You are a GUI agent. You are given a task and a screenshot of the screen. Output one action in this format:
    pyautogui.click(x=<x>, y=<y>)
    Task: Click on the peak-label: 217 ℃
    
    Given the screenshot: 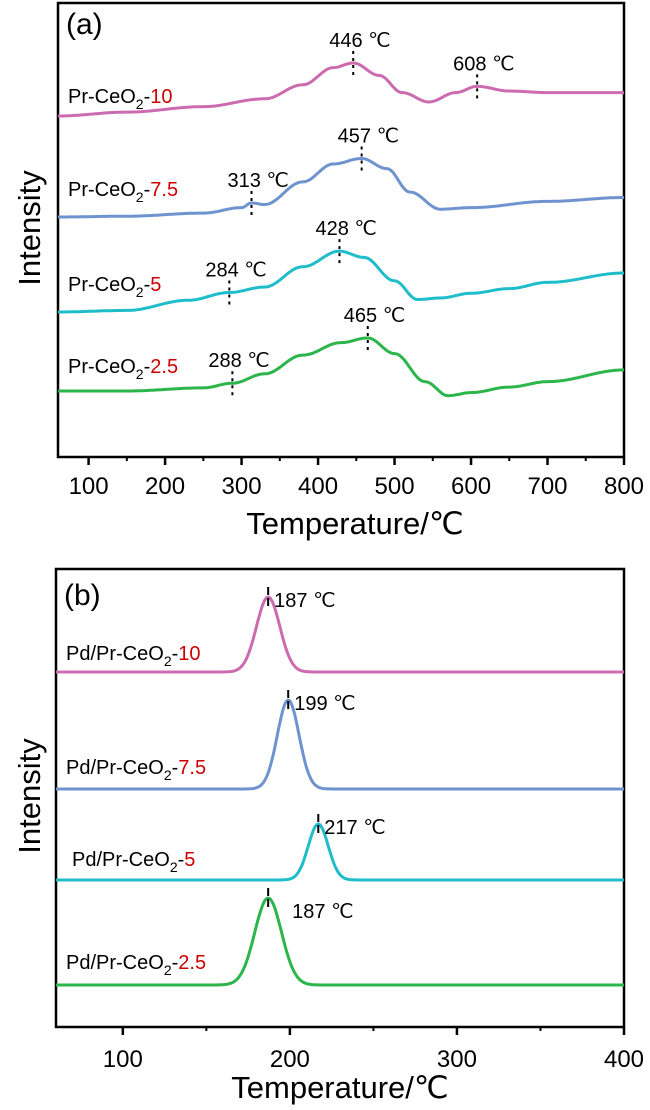 What is the action you would take?
    pyautogui.click(x=354, y=828)
    